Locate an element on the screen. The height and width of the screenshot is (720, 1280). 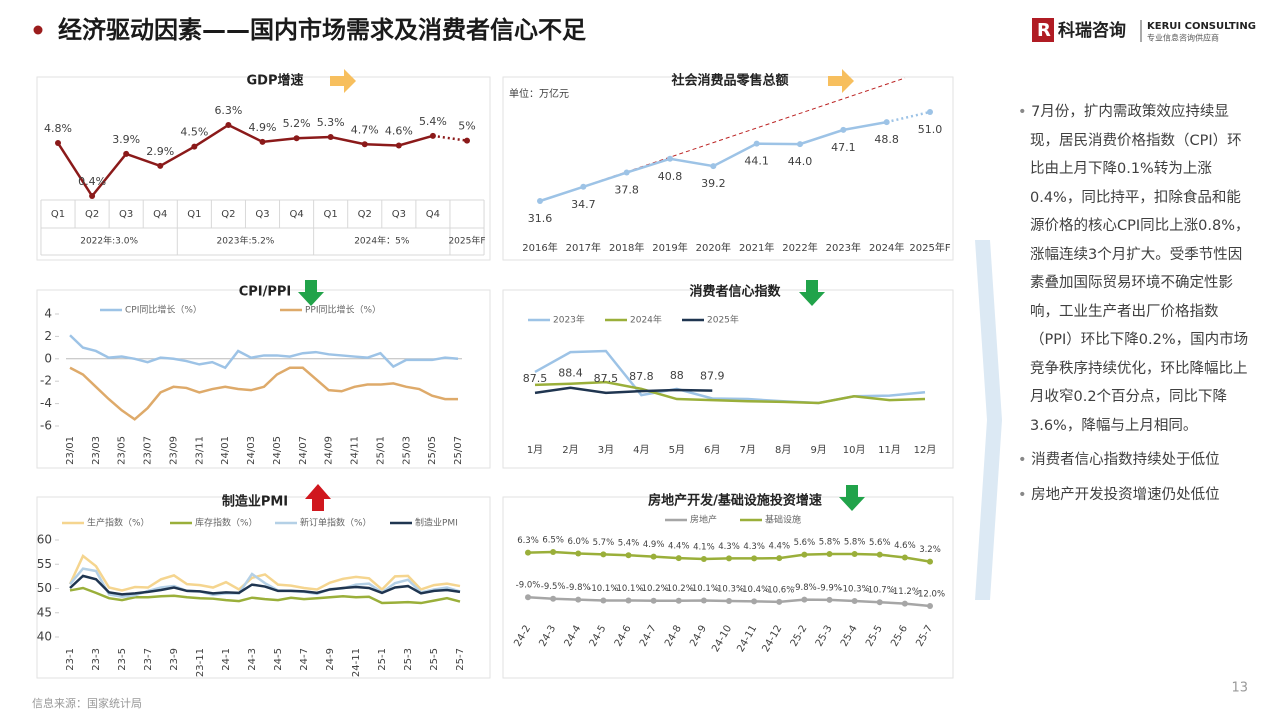
data-label: 44.1 is located at coordinates (756, 161).